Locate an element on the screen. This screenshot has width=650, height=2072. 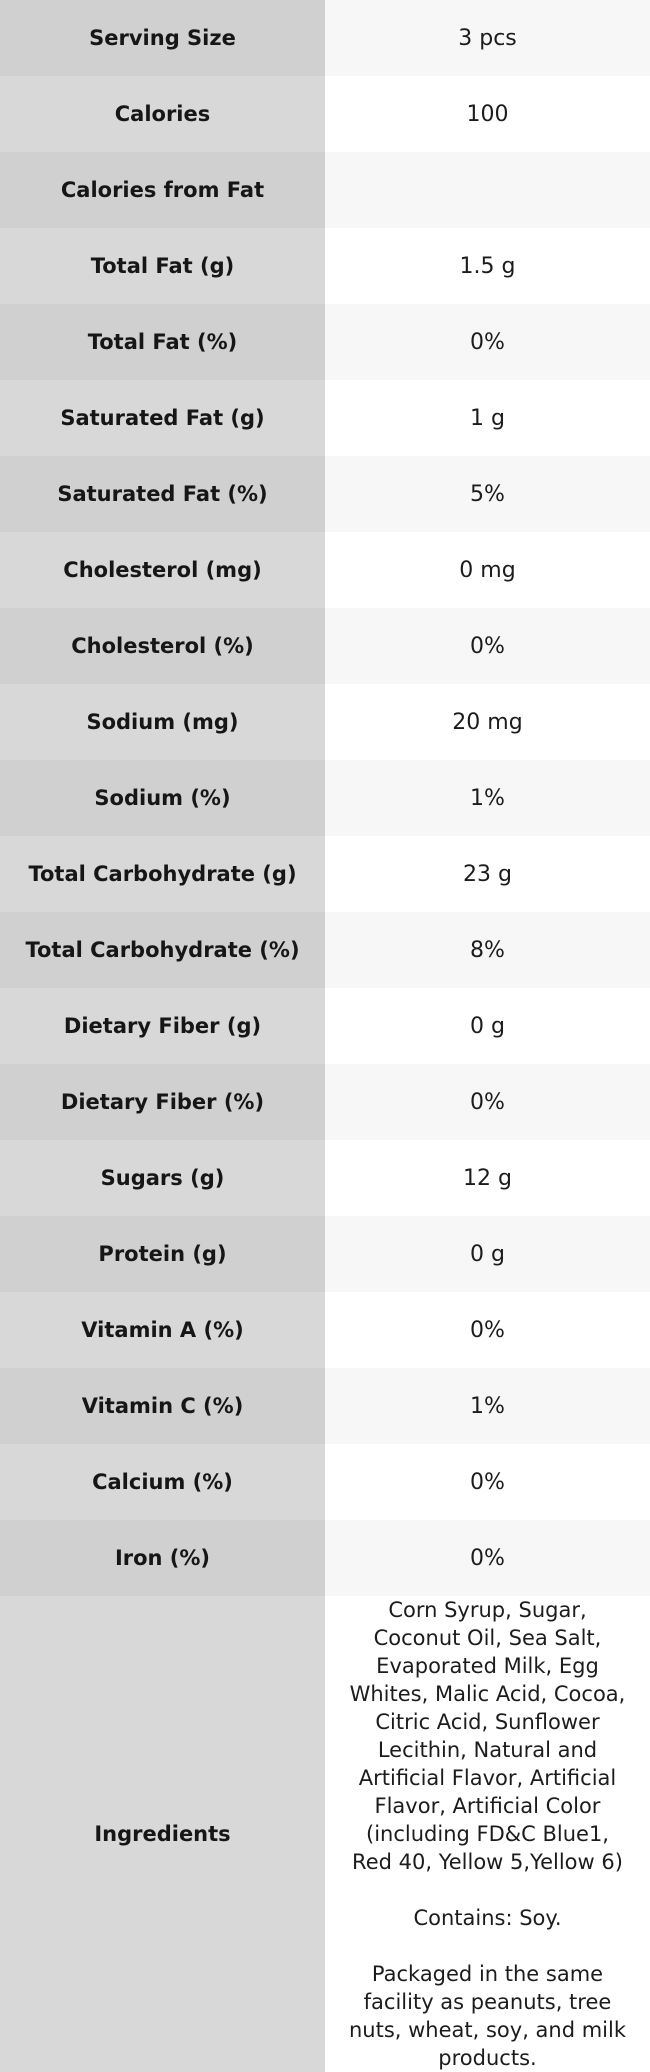
row-calories: Calories 100 is located at coordinates (325, 114).